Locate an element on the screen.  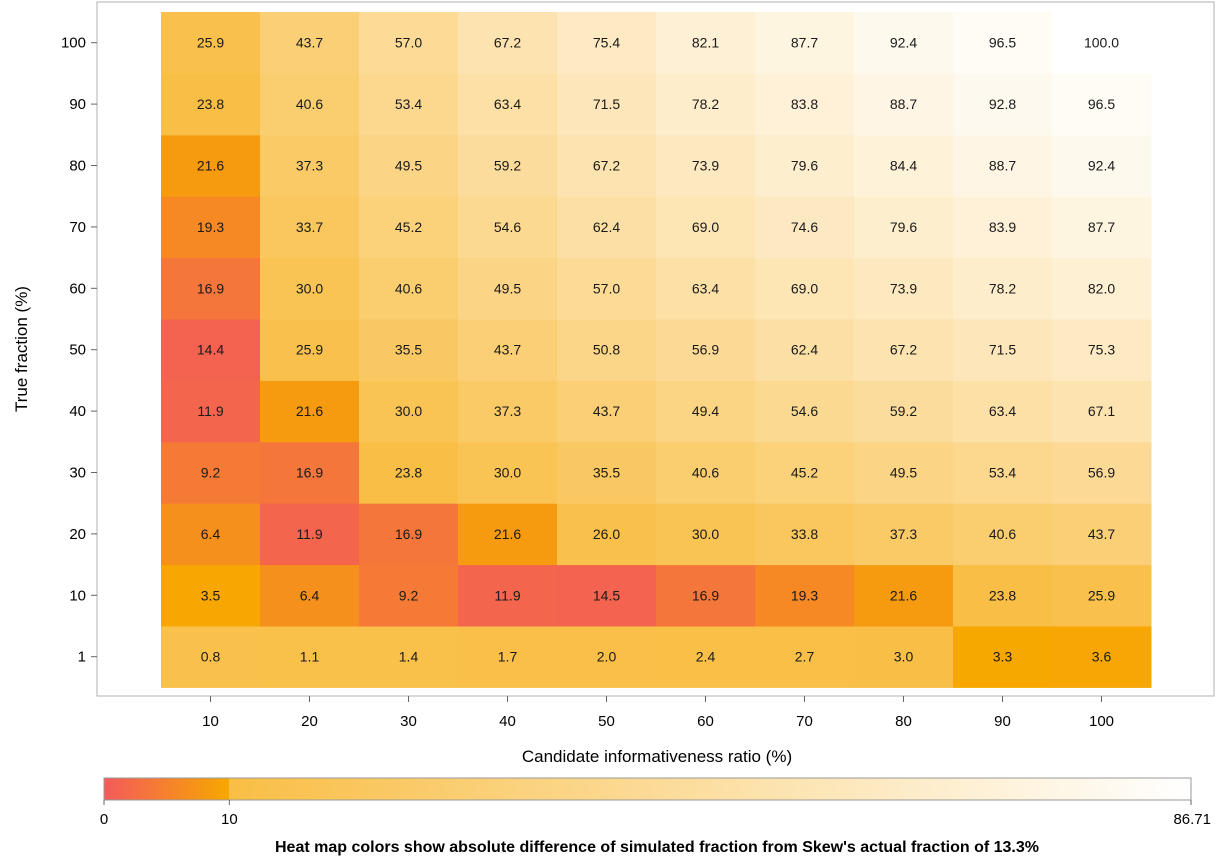
x-tick-label: 80 is located at coordinates (903, 721).